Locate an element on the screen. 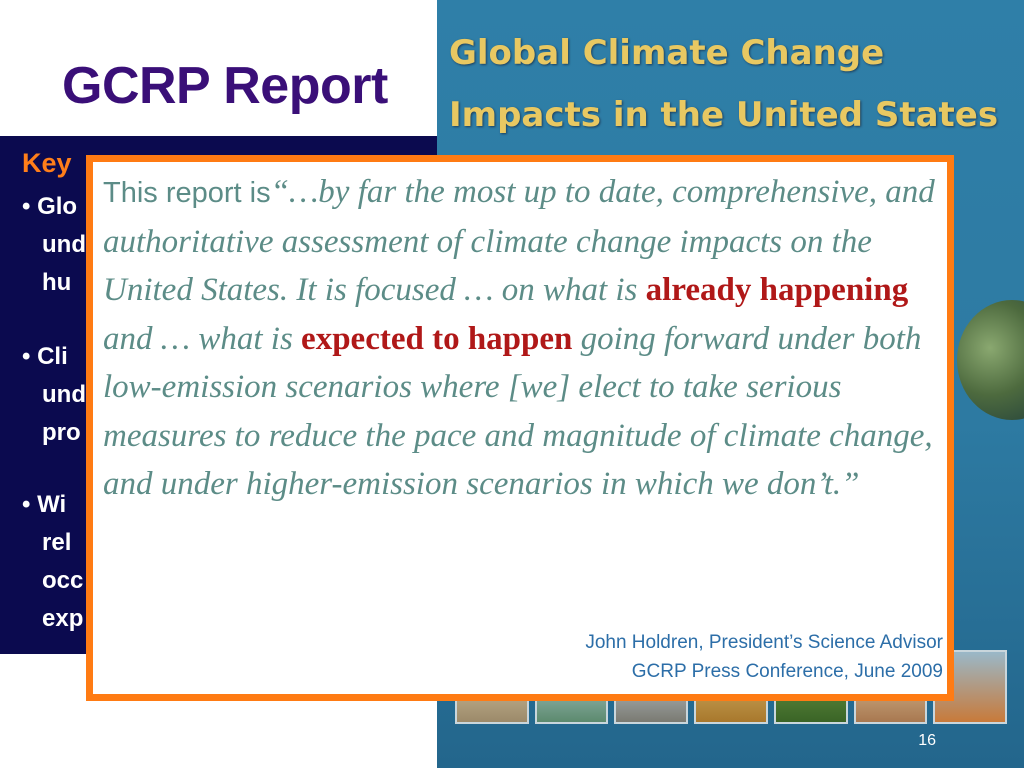 Image resolution: width=1024 pixels, height=768 pixels. highlight-already-happening: already happening is located at coordinates (777, 290).